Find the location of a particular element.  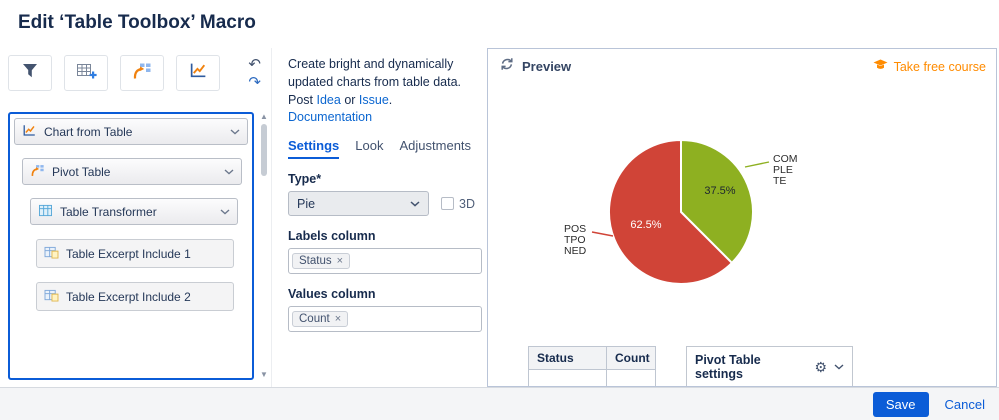

tree-item-table-excerpt-include-2: Table Excerpt Include 2 is located at coordinates (135, 296).